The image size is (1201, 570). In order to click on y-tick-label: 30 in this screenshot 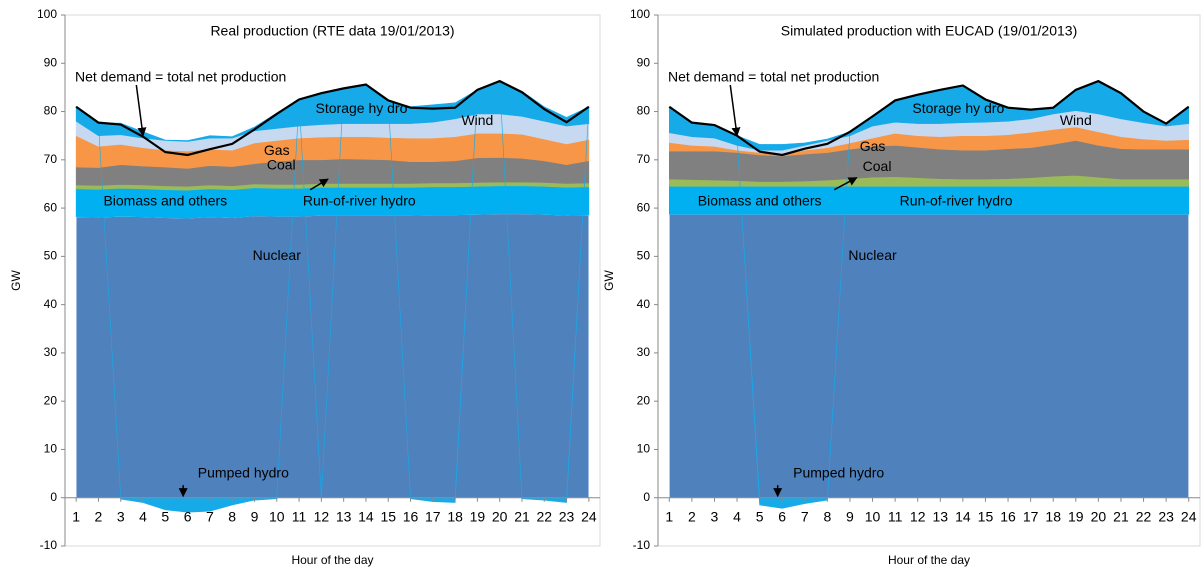, I will do `click(51, 352)`.